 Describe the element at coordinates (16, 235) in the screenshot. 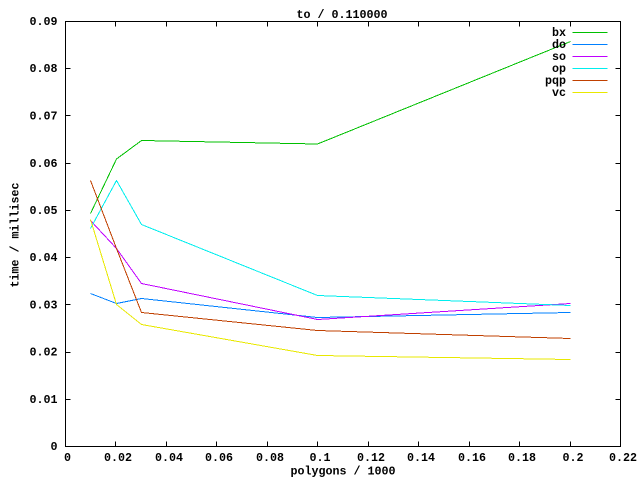

I see `svg-text: time / millisec` at that location.